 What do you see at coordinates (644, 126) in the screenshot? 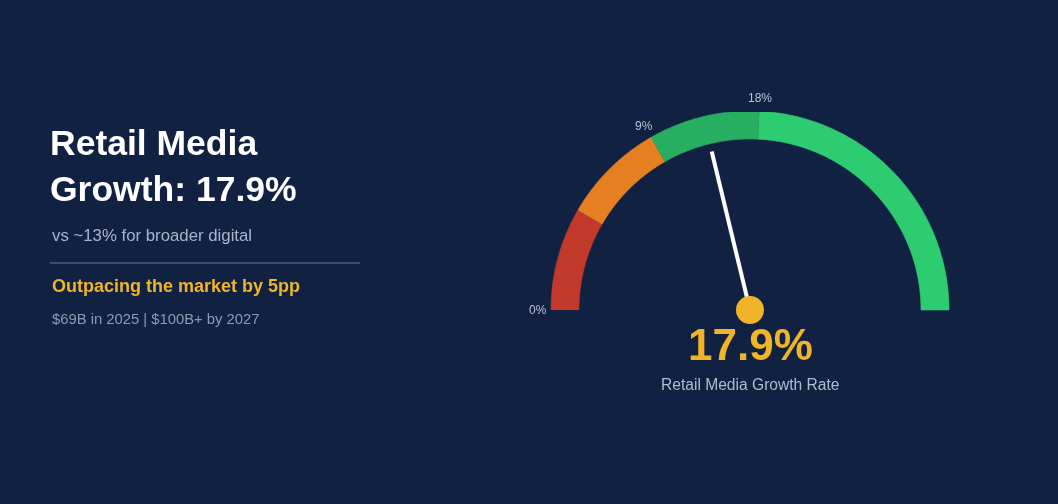
I see `slice-label: 9%` at bounding box center [644, 126].